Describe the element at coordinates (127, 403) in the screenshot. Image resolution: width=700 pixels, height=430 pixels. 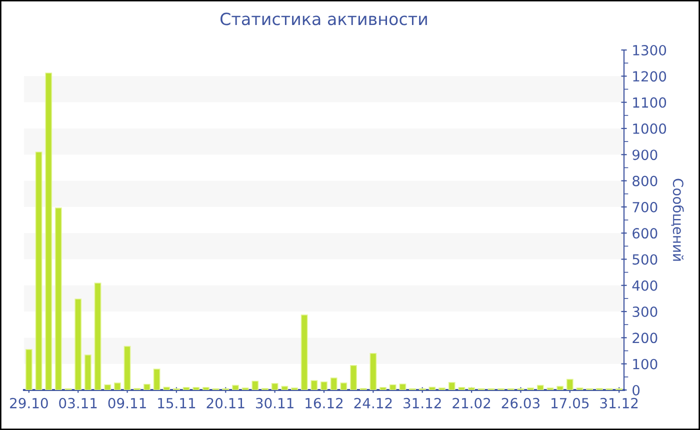
I see `x-tick-label: 09.11` at that location.